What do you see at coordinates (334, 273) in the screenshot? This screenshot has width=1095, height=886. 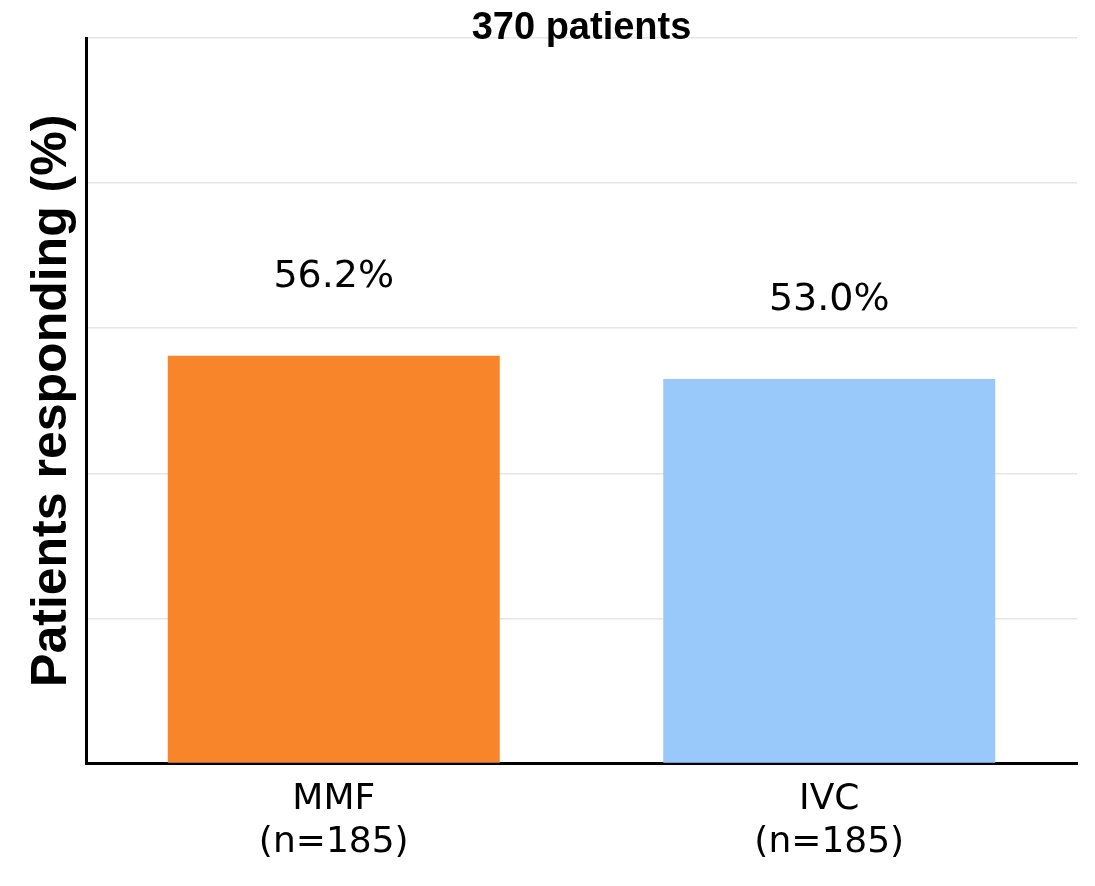 I see `data-label: 56.2%` at bounding box center [334, 273].